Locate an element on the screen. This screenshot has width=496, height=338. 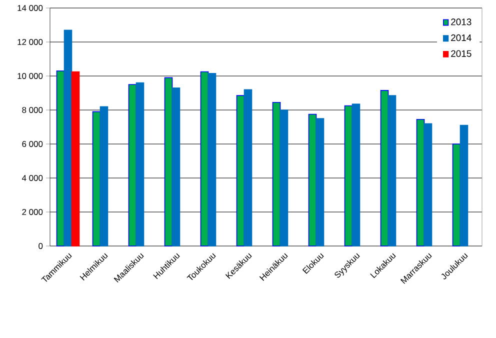
y-tick-label: 2 000 is located at coordinates (32, 212).